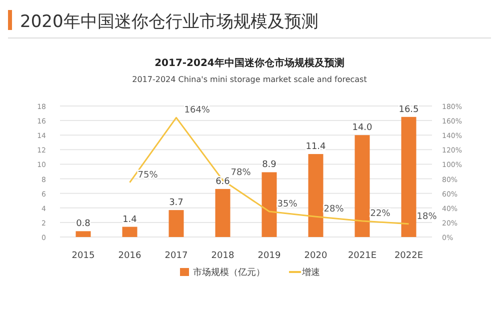  What do you see at coordinates (287, 205) in the screenshot?
I see `data-label: 35%` at bounding box center [287, 205].